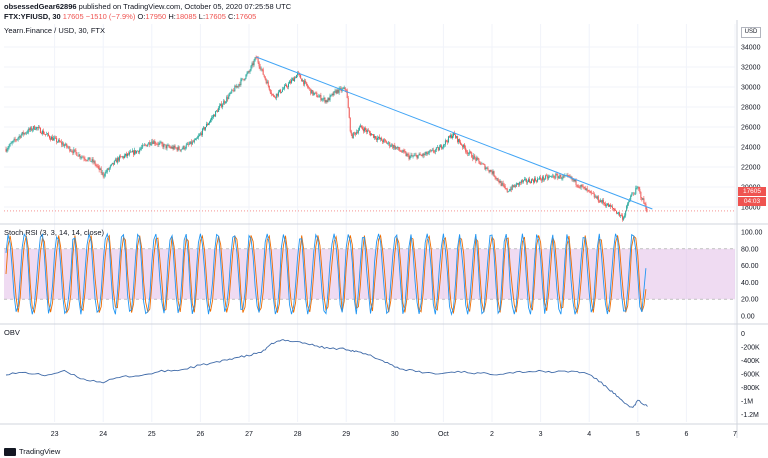 The width and height of the screenshot is (768, 458). Describe the element at coordinates (346, 434) in the screenshot. I see `time-tick-label: 29` at that location.